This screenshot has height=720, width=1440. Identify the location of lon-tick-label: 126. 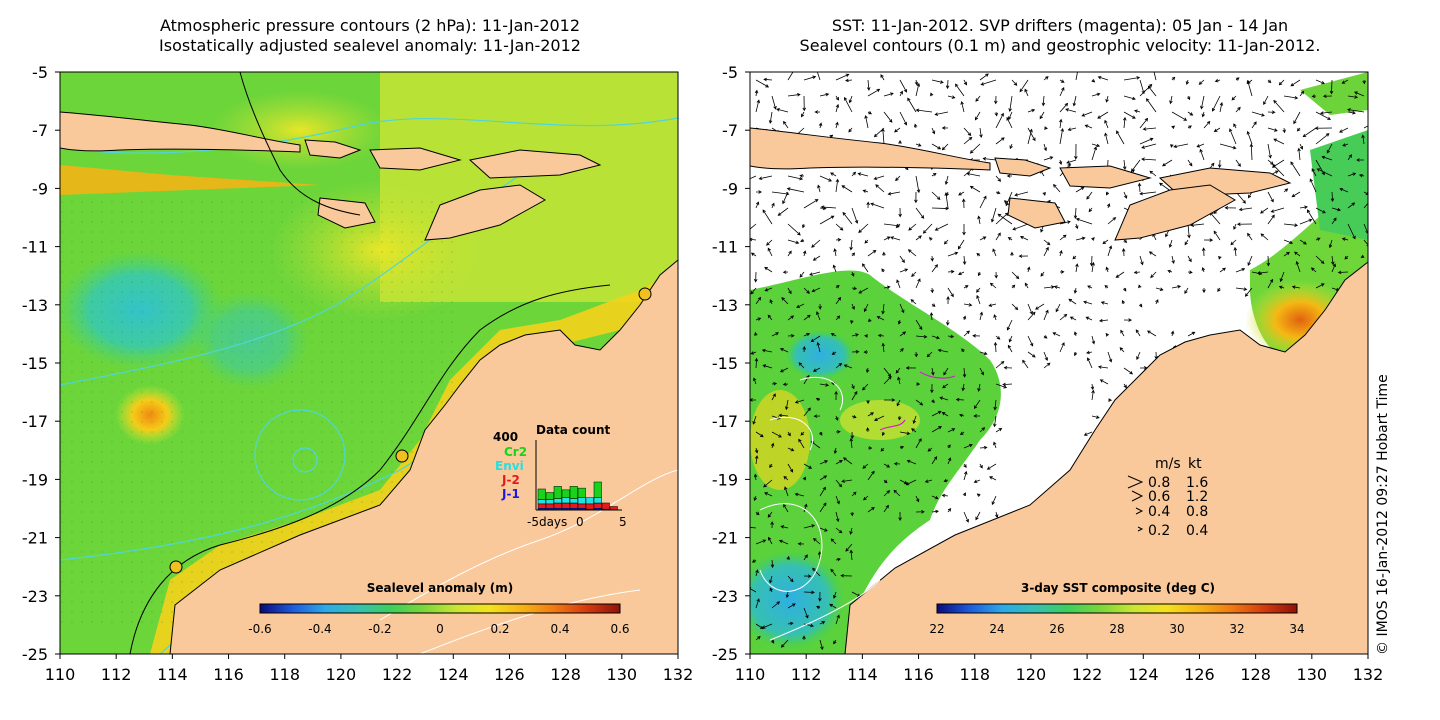
(1199, 674).